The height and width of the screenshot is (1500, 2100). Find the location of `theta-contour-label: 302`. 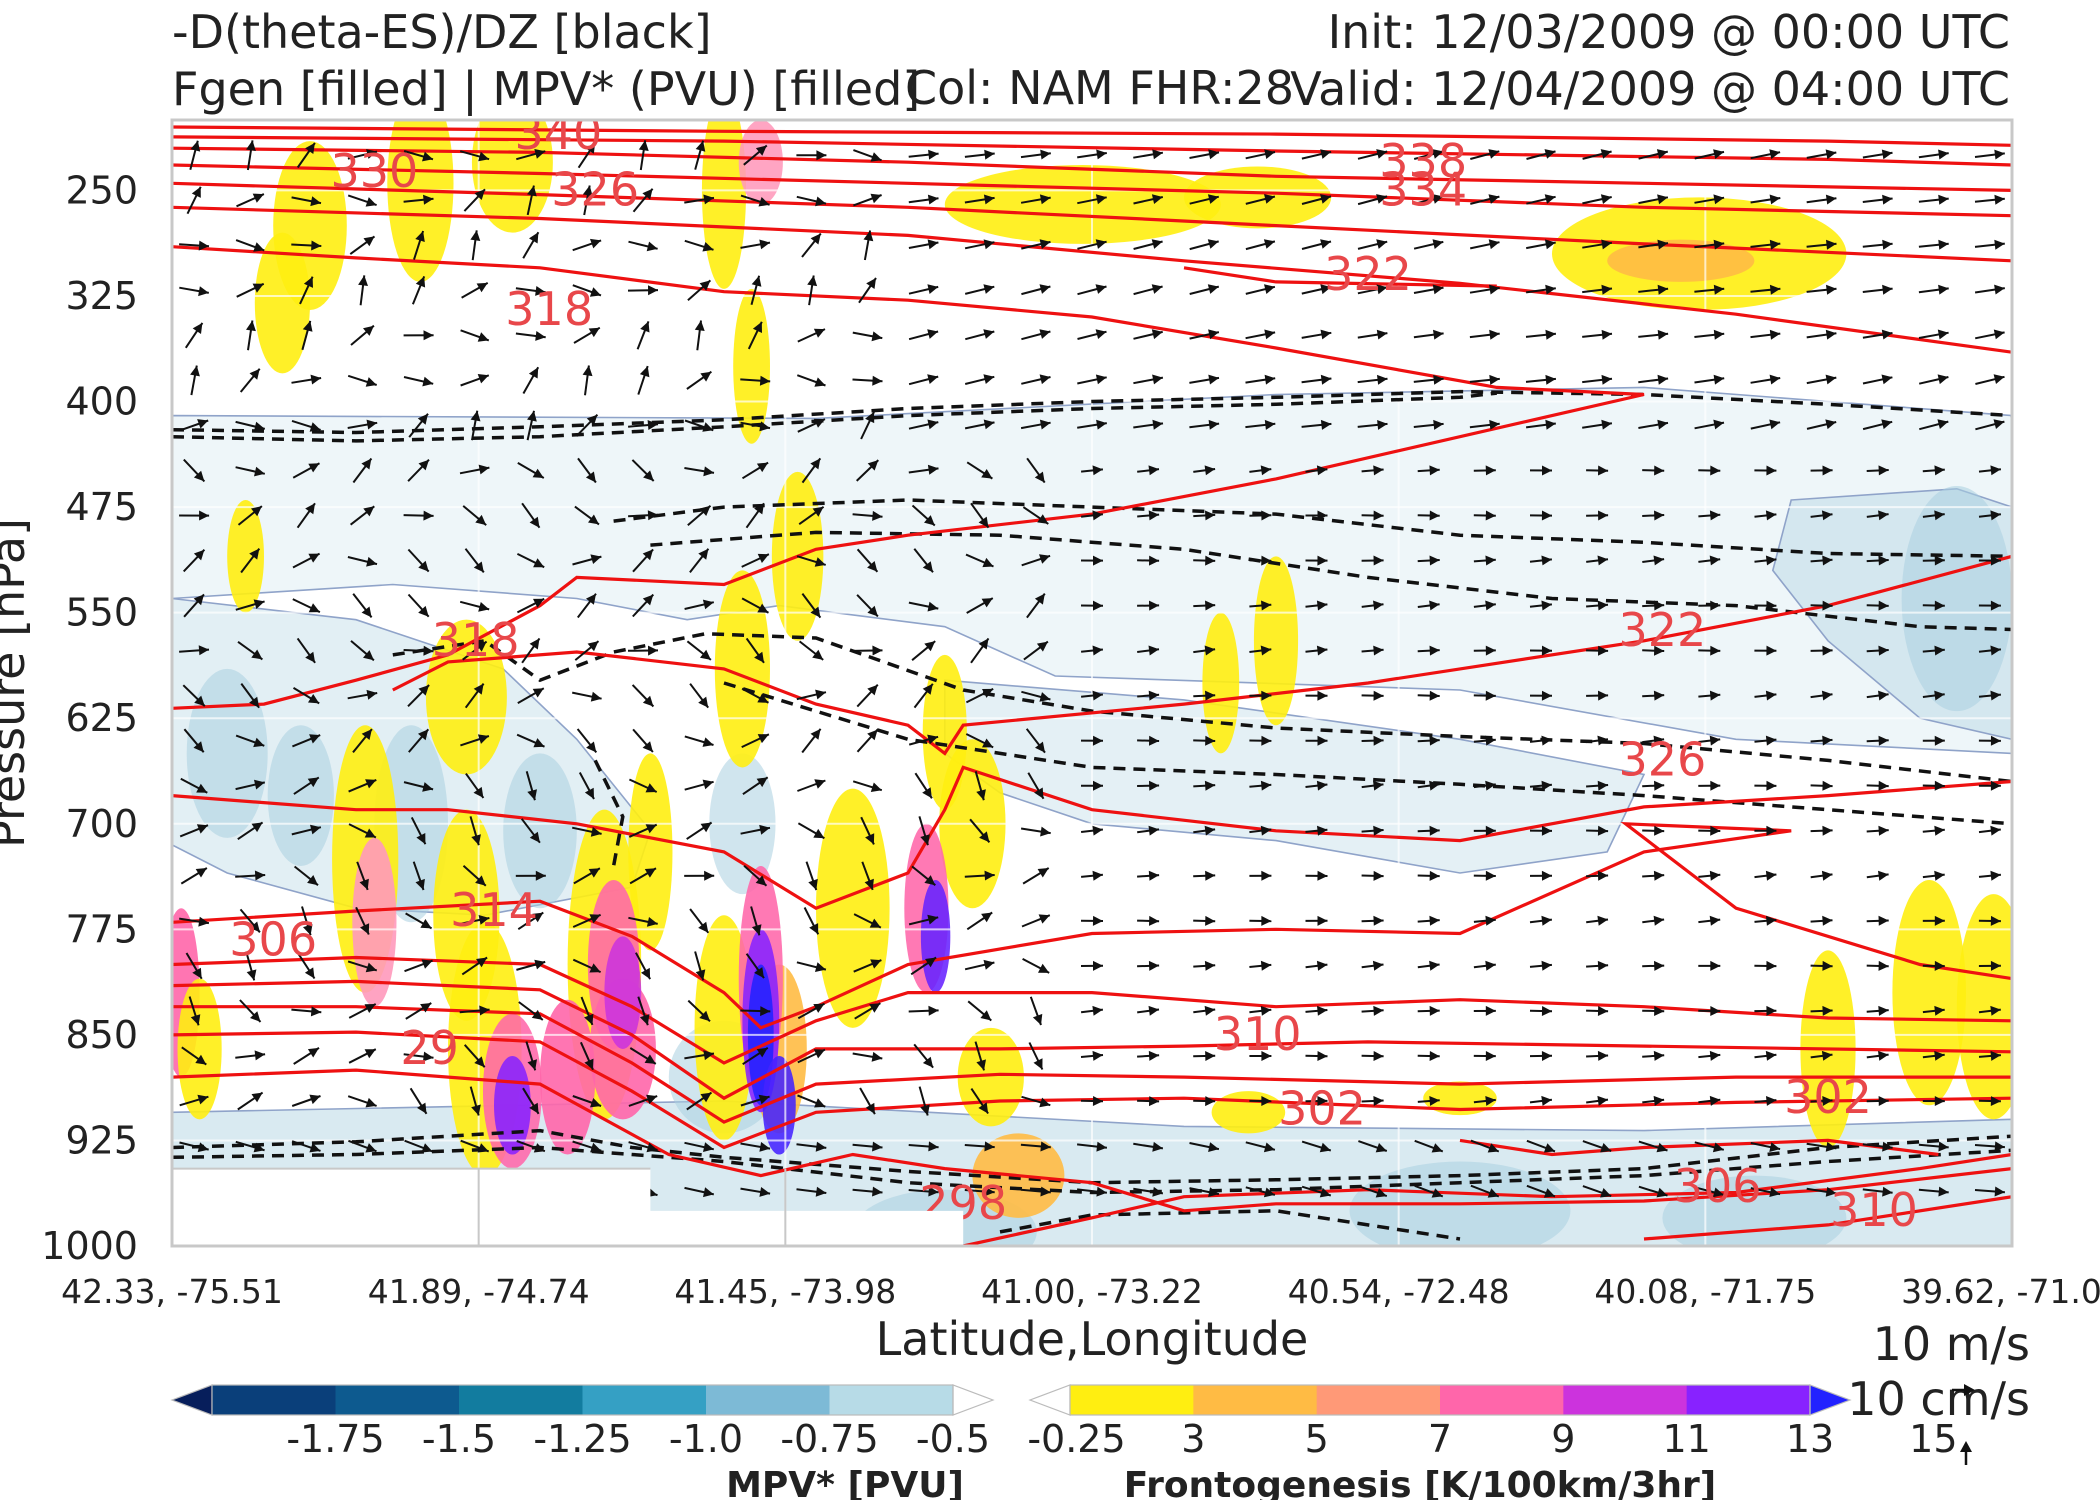

theta-contour-label: 302 is located at coordinates (1322, 1108).